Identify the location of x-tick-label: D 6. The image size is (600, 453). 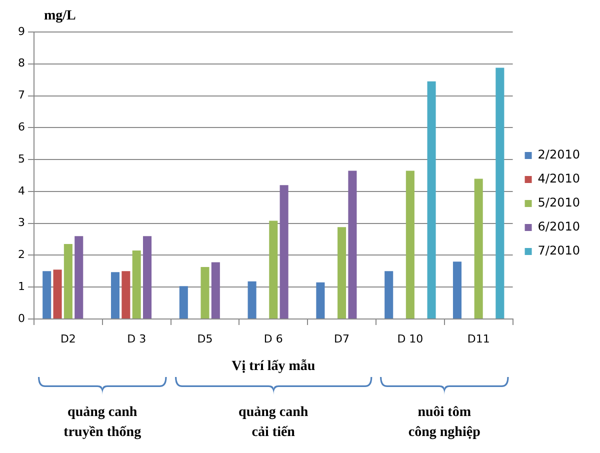
(273, 339).